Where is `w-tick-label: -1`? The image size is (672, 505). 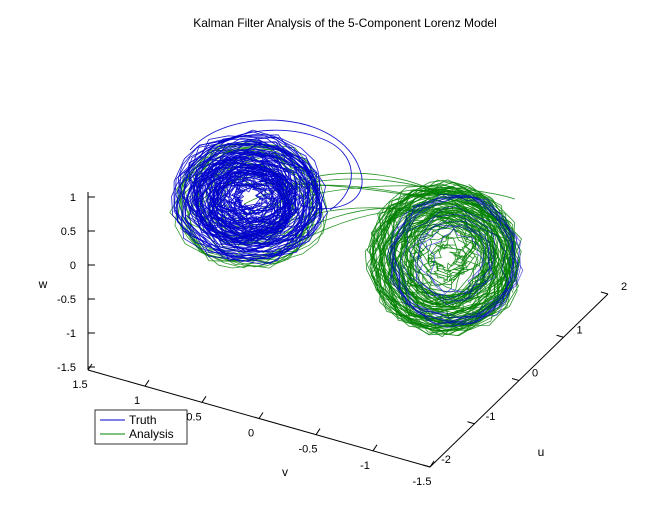 w-tick-label: -1 is located at coordinates (71, 334).